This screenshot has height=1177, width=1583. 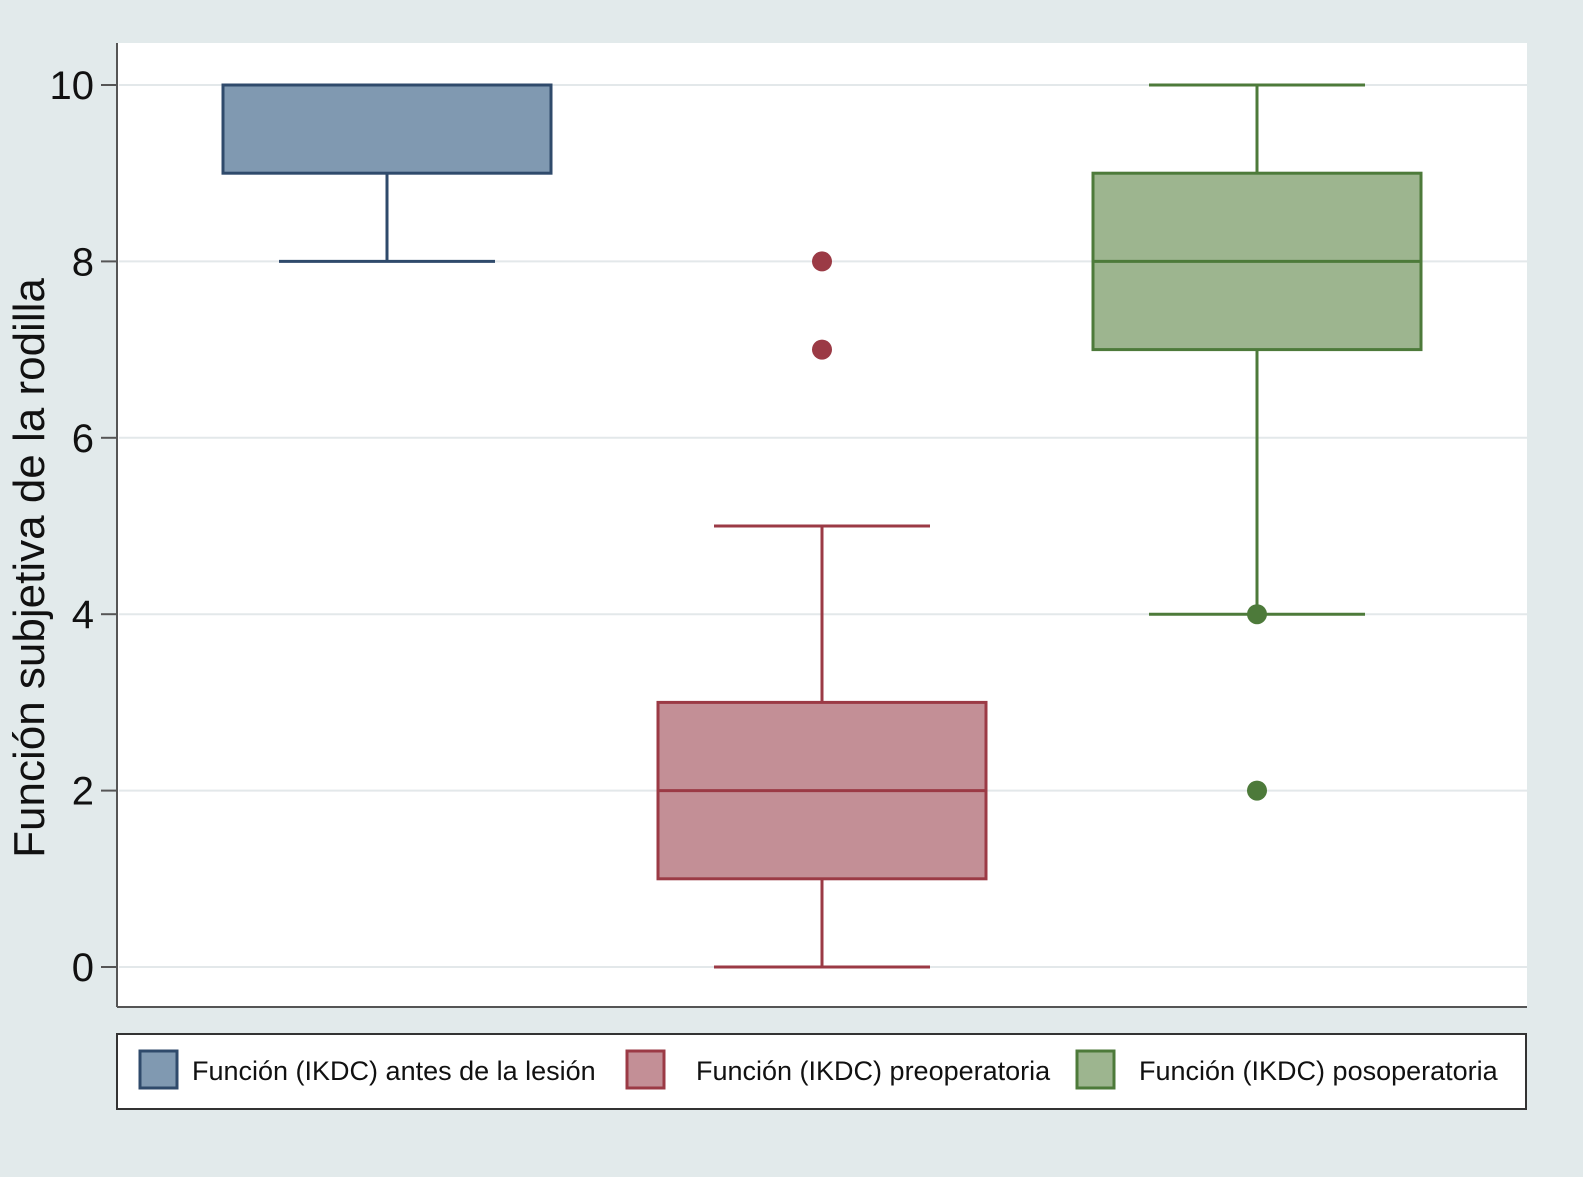 I want to click on legend-frame, so click(x=821, y=1071).